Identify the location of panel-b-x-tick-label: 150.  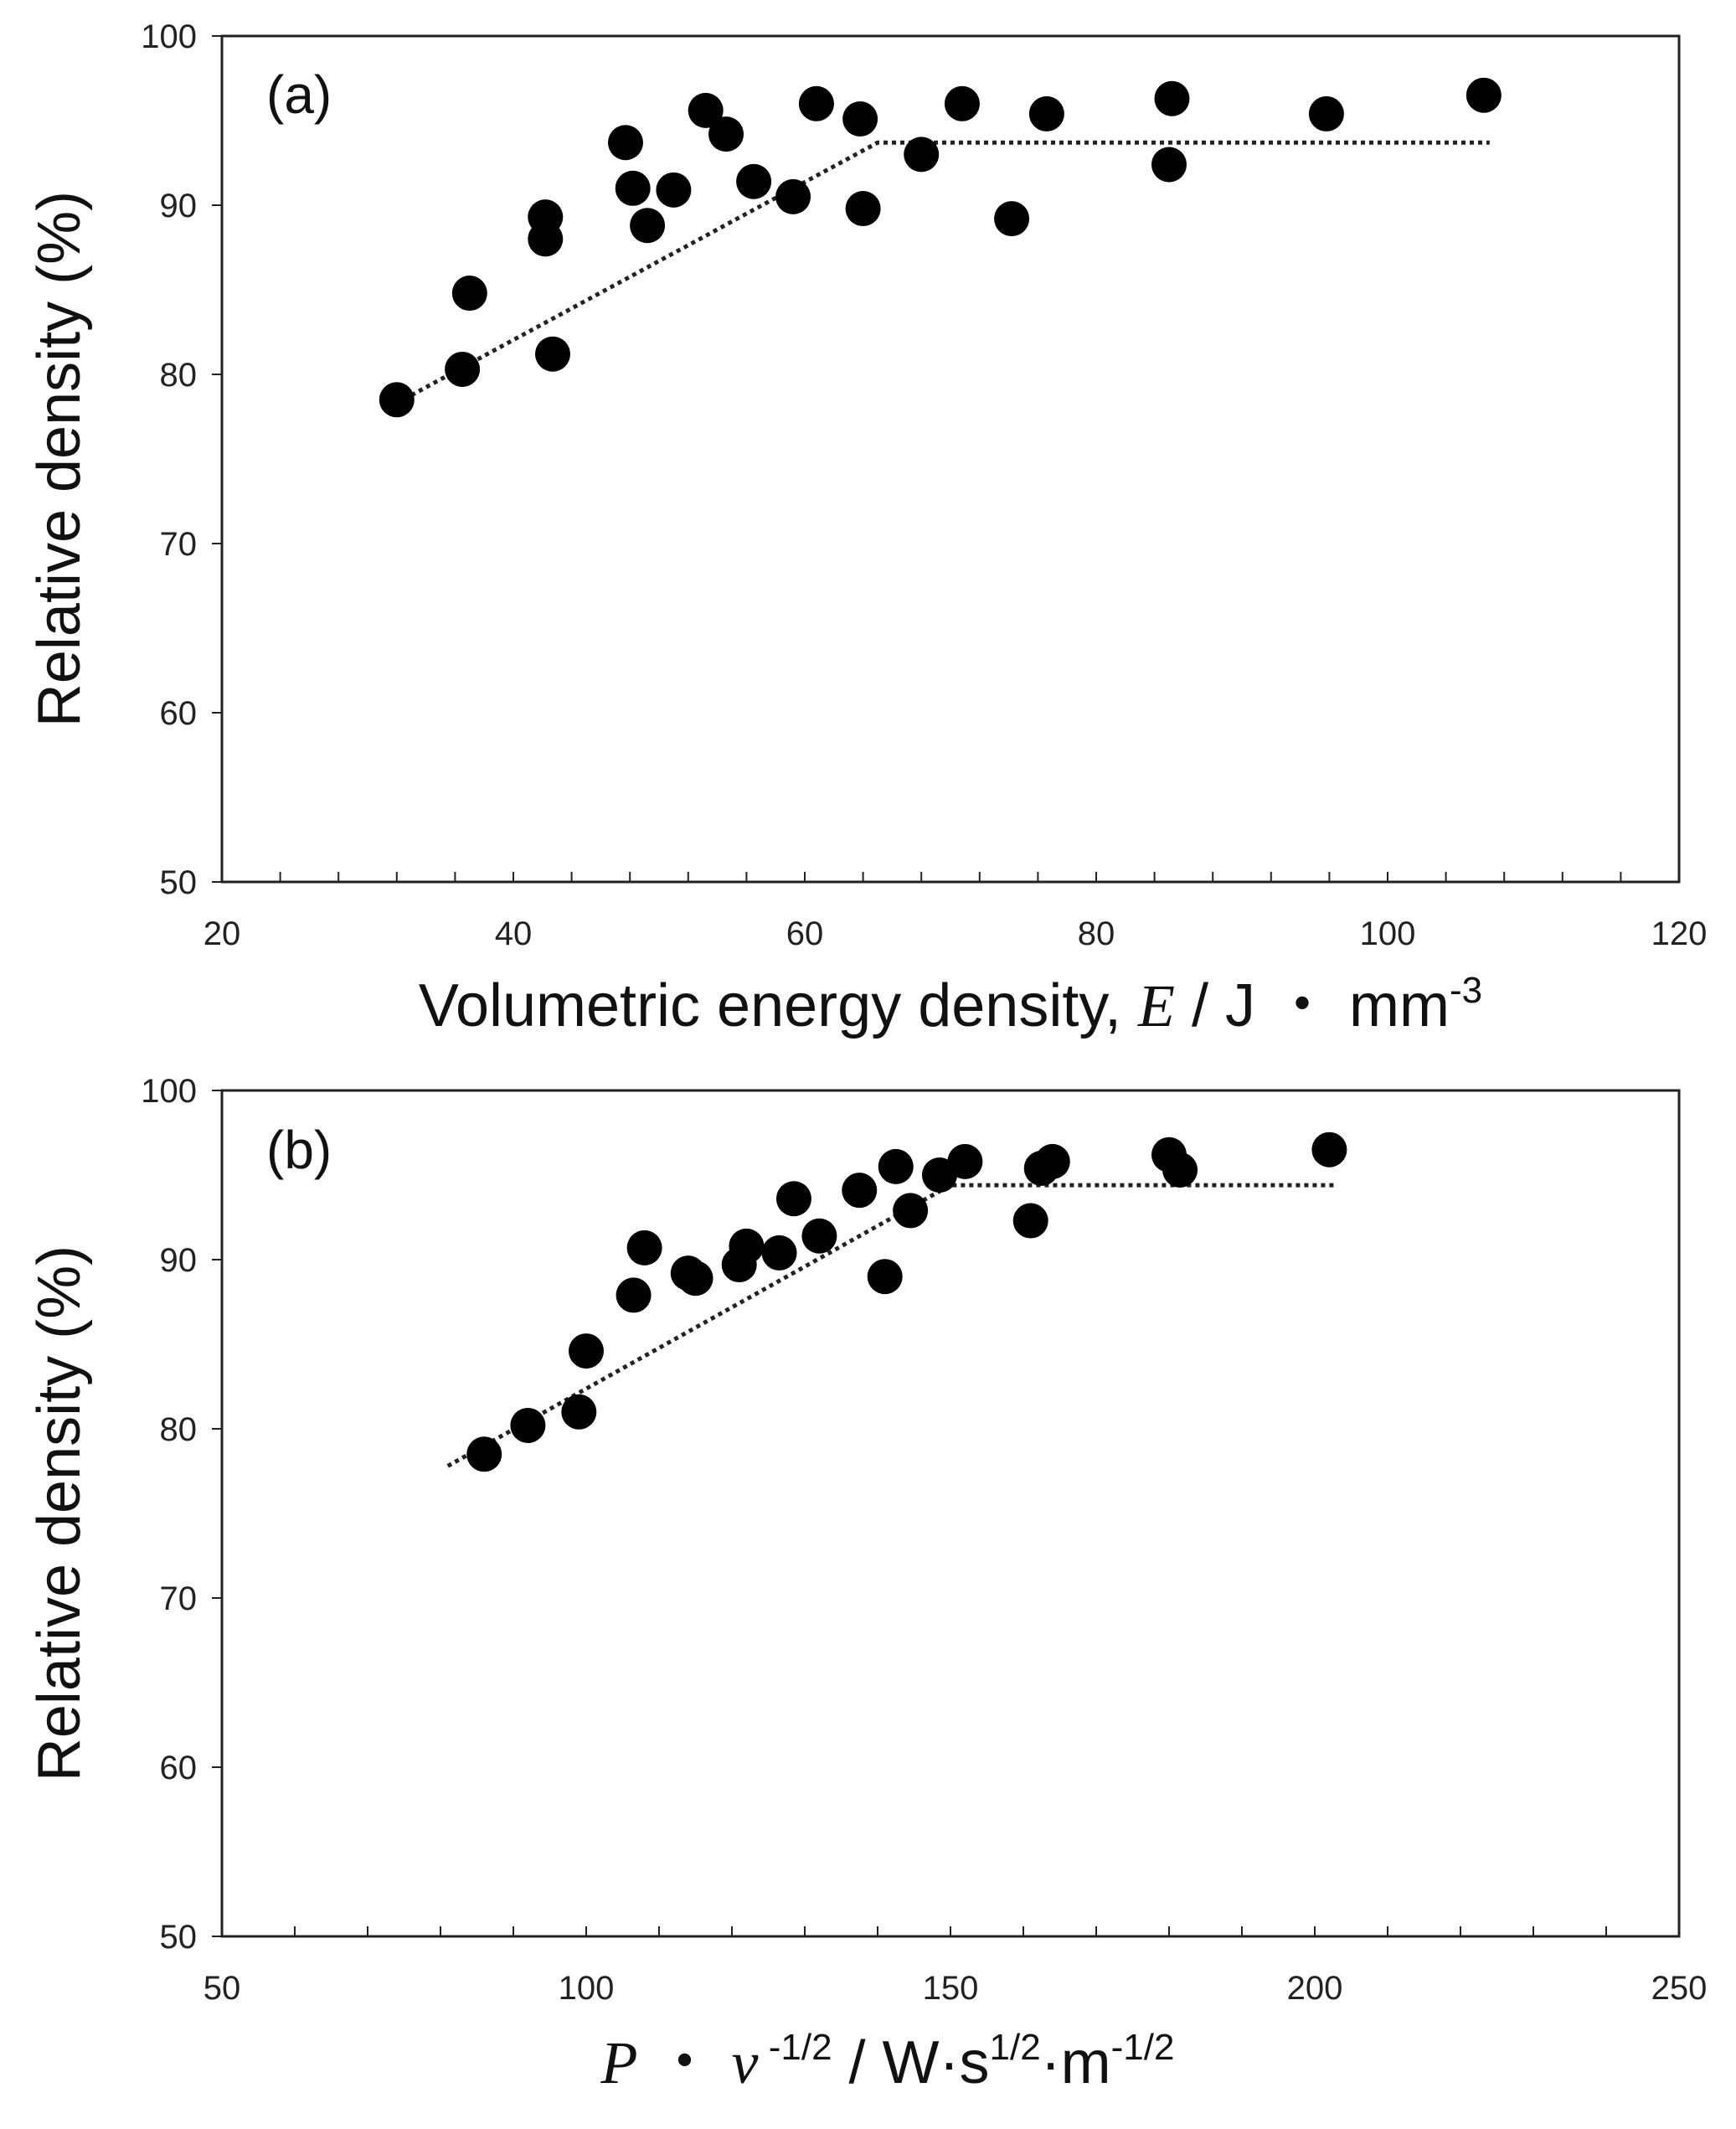
(951, 1989).